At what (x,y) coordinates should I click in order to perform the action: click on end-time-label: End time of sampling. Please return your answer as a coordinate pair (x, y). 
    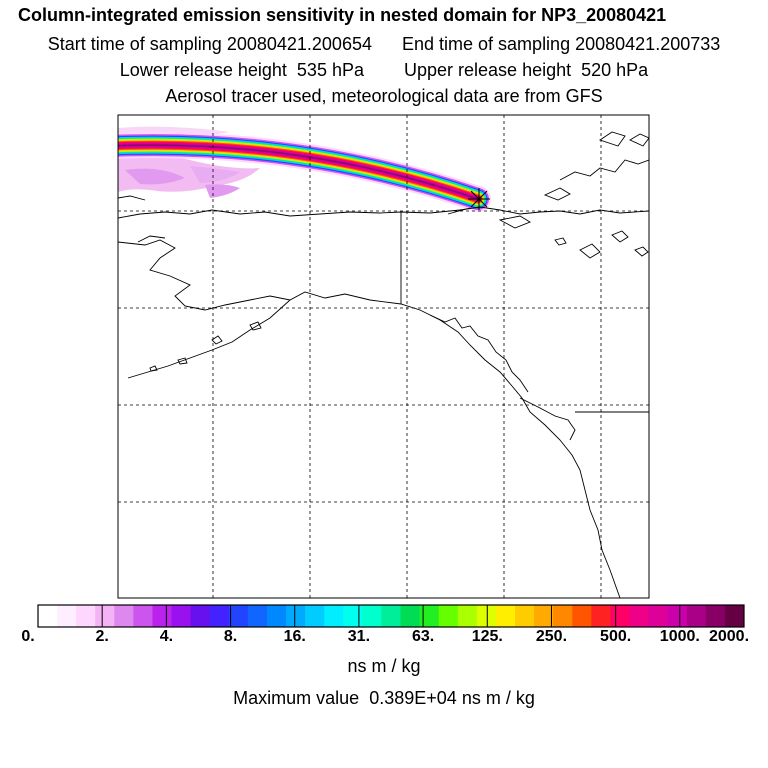
    Looking at the image, I should click on (486, 44).